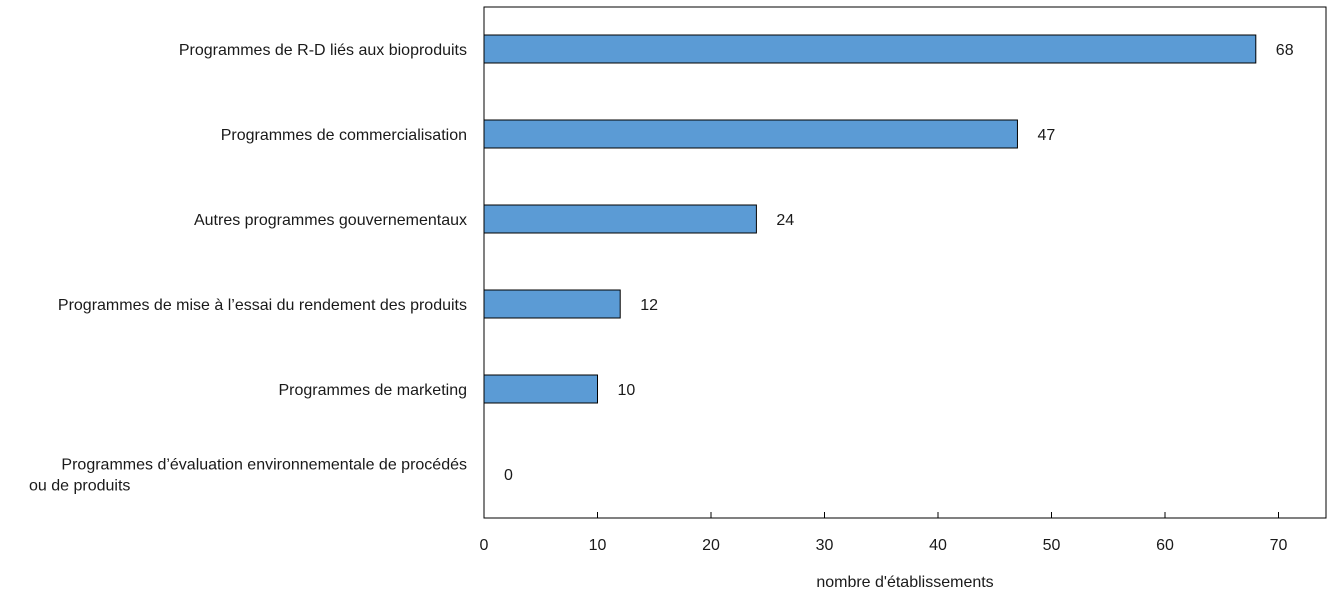  What do you see at coordinates (938, 545) in the screenshot?
I see `x-tick-label: 40` at bounding box center [938, 545].